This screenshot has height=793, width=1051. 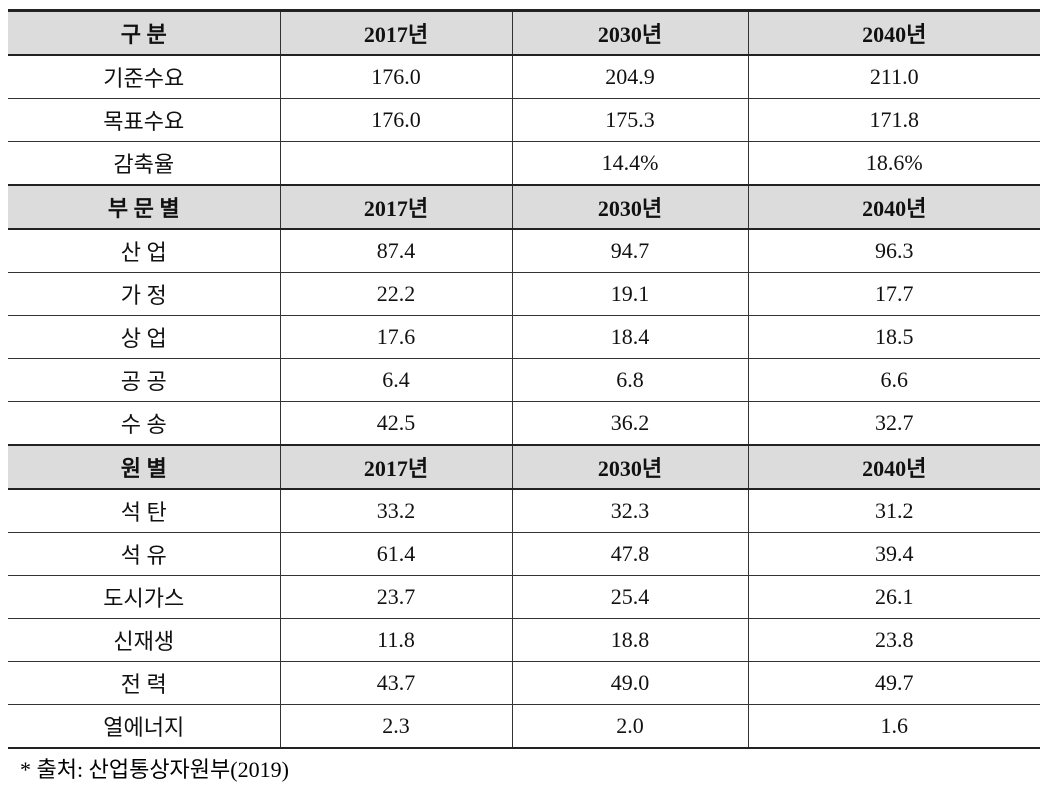 I want to click on cell: 11.8, so click(x=396, y=640).